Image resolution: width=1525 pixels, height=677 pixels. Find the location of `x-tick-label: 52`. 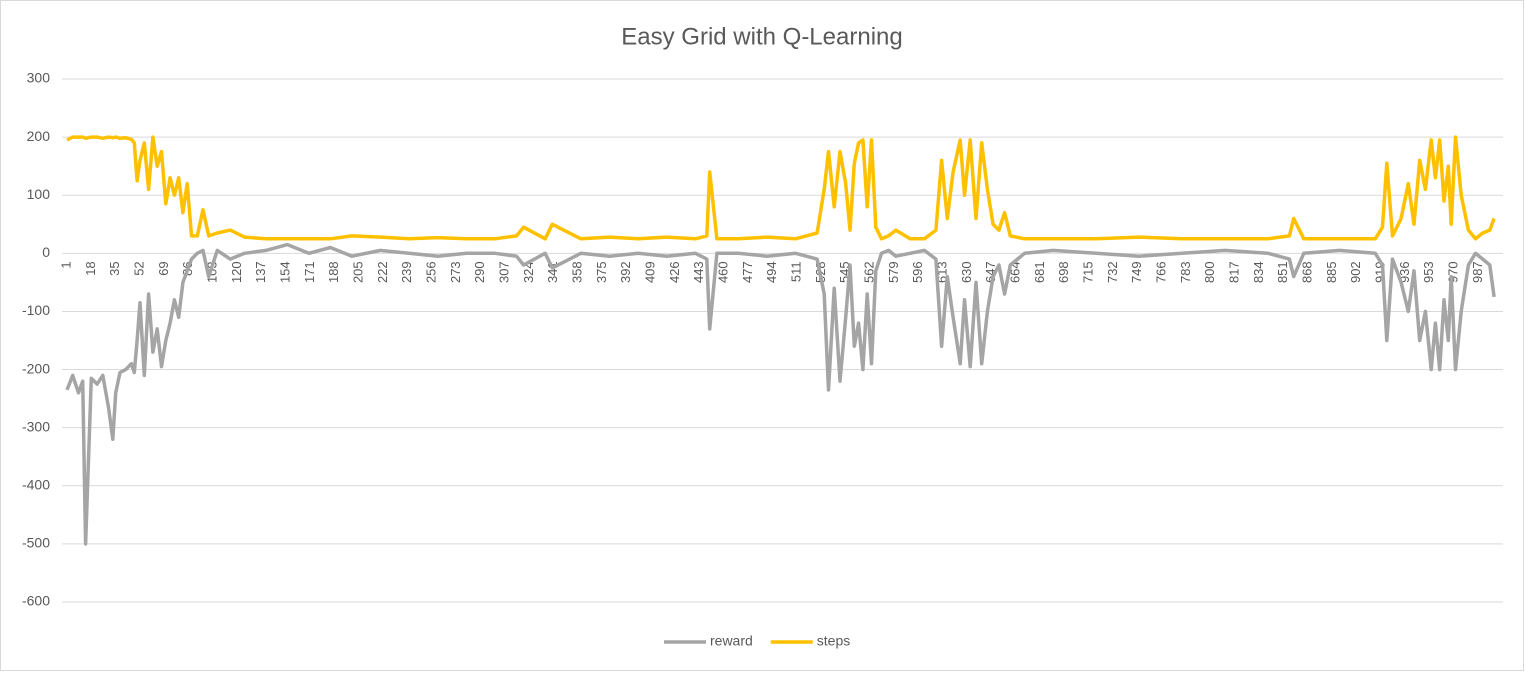

x-tick-label: 52 is located at coordinates (138, 268).